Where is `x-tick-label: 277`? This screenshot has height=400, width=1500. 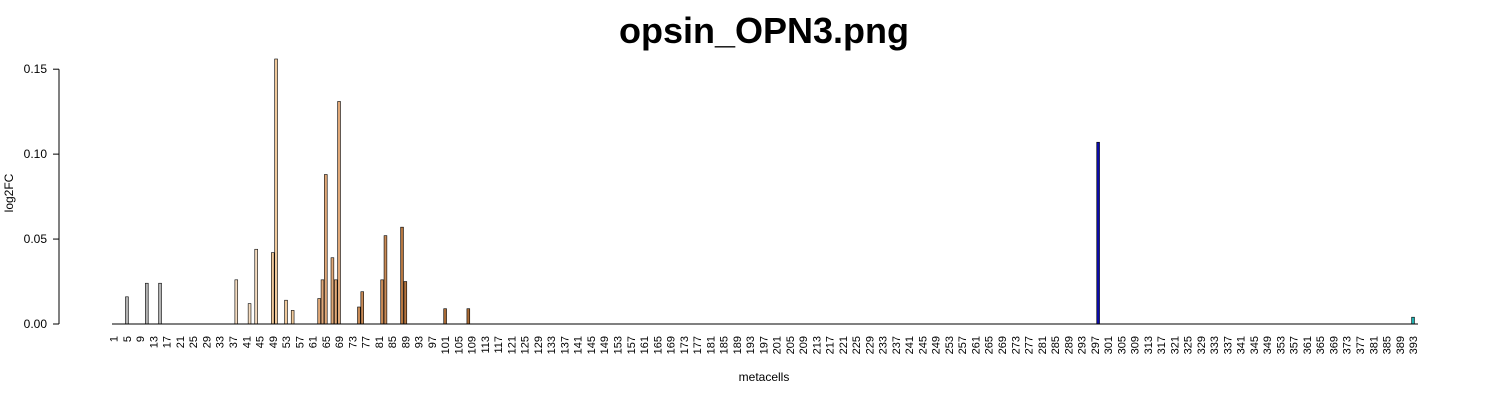
x-tick-label: 277 is located at coordinates (1030, 345).